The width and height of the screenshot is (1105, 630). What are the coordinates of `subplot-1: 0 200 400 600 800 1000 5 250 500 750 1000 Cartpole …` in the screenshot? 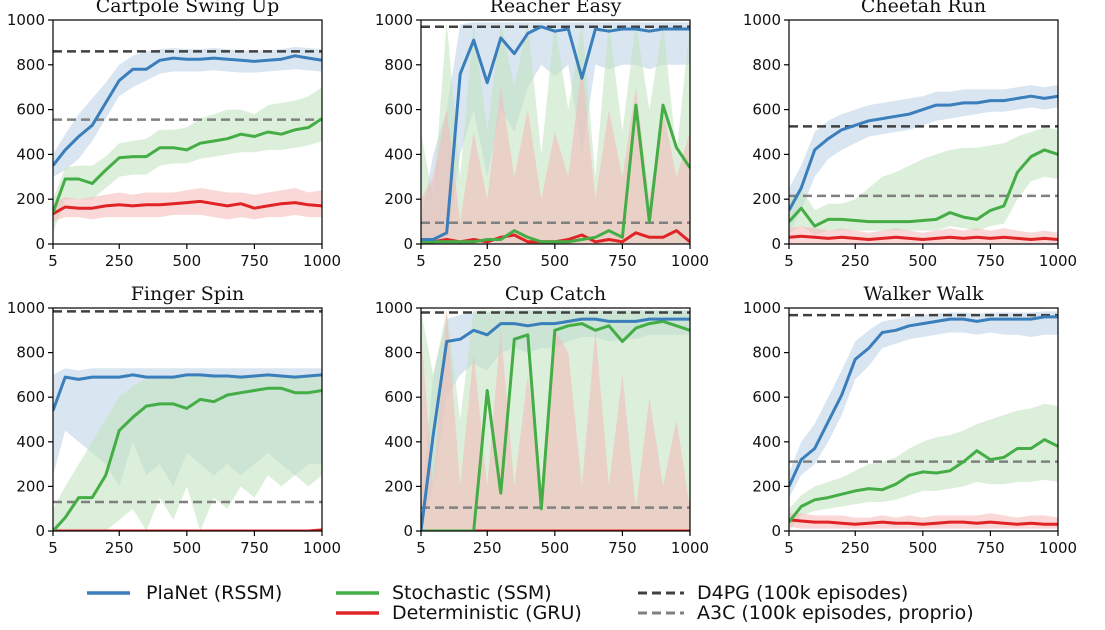 It's located at (174, 135).